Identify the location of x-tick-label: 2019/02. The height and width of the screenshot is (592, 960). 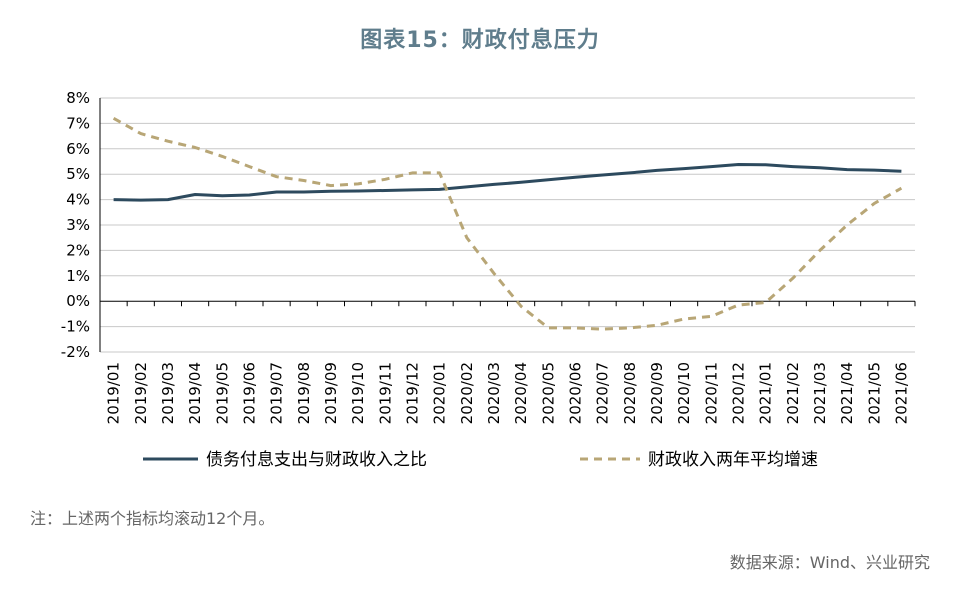
(141, 393).